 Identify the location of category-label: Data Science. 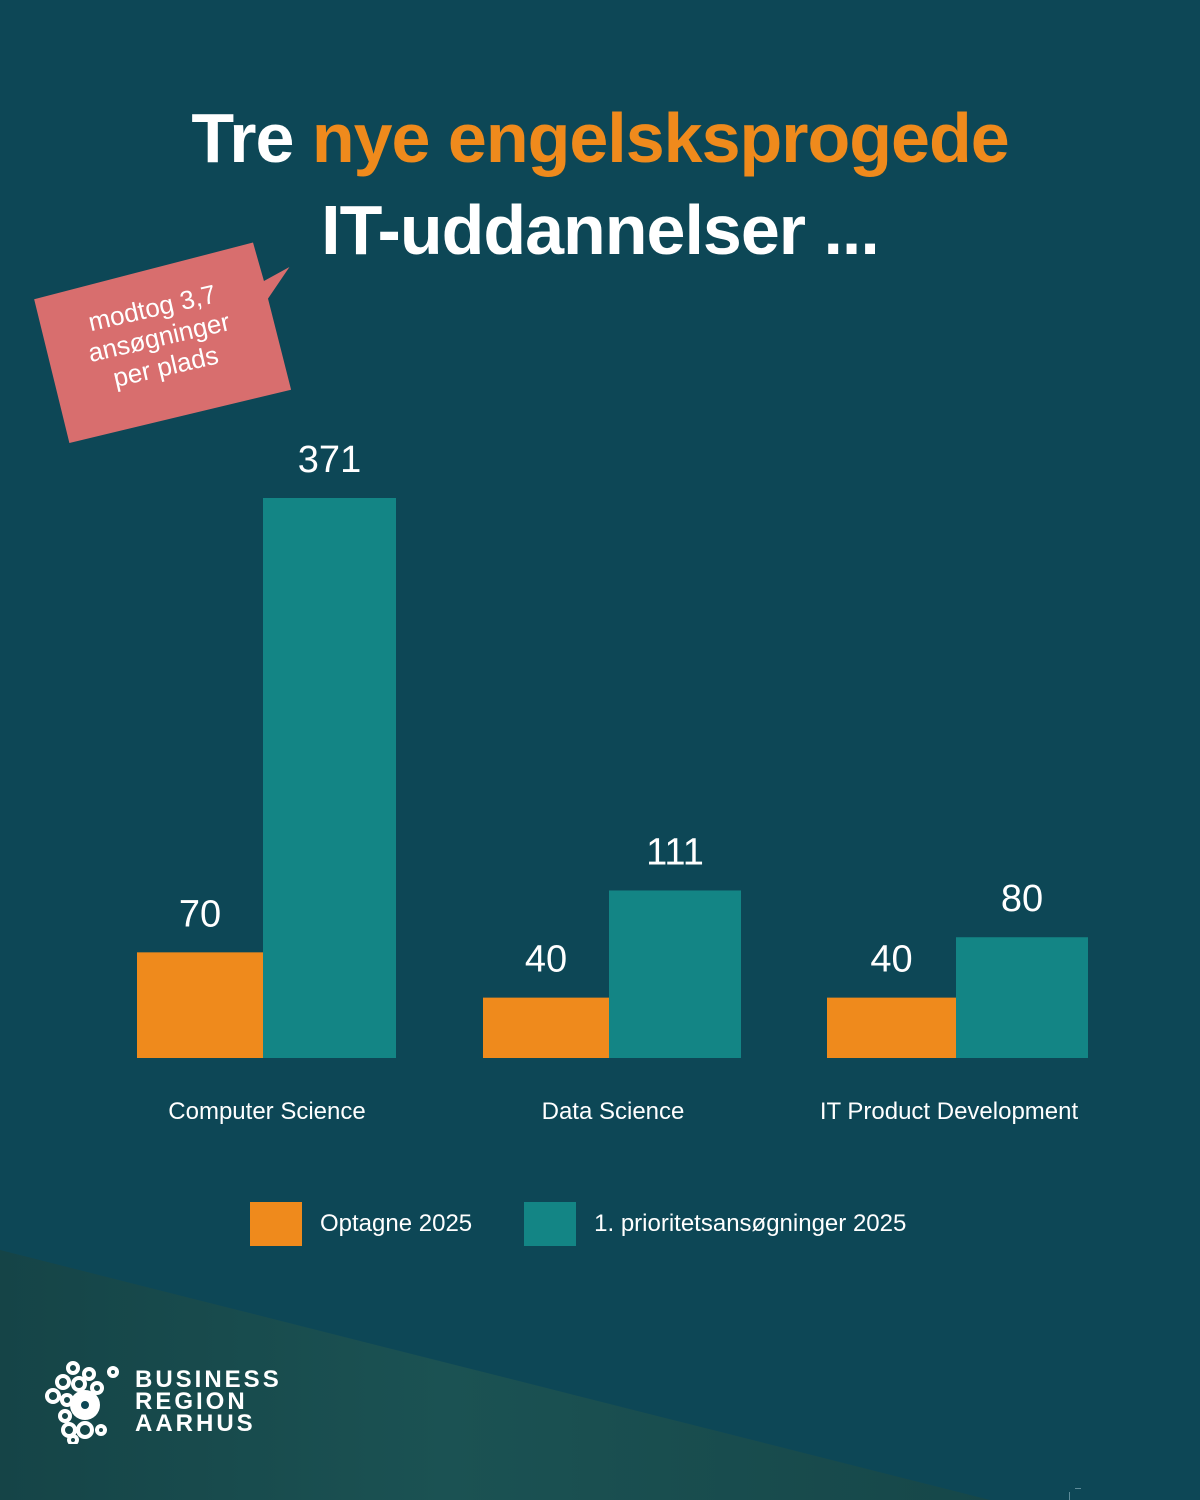
(613, 1111).